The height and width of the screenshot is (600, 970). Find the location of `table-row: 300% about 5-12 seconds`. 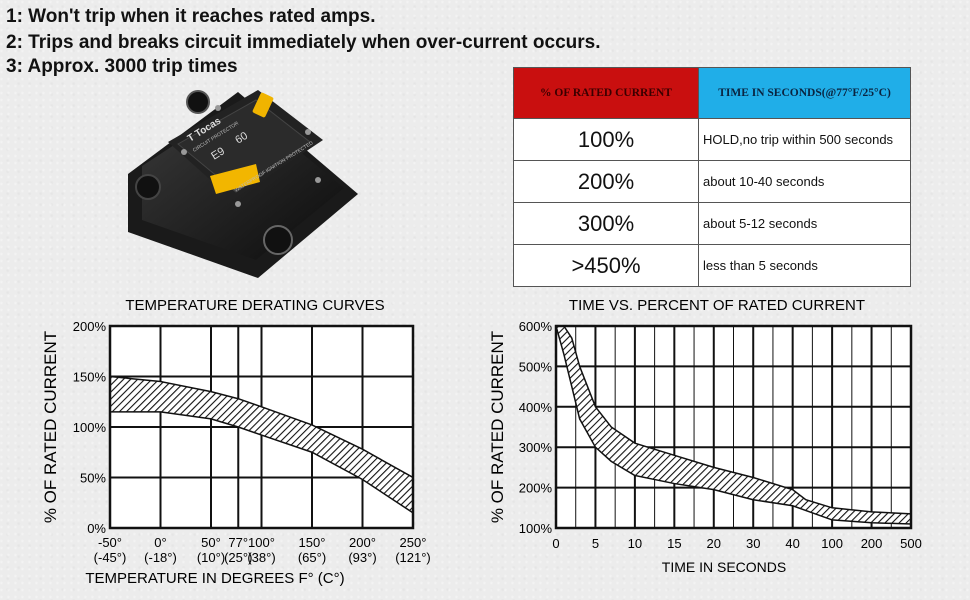

table-row: 300% about 5-12 seconds is located at coordinates (712, 223).